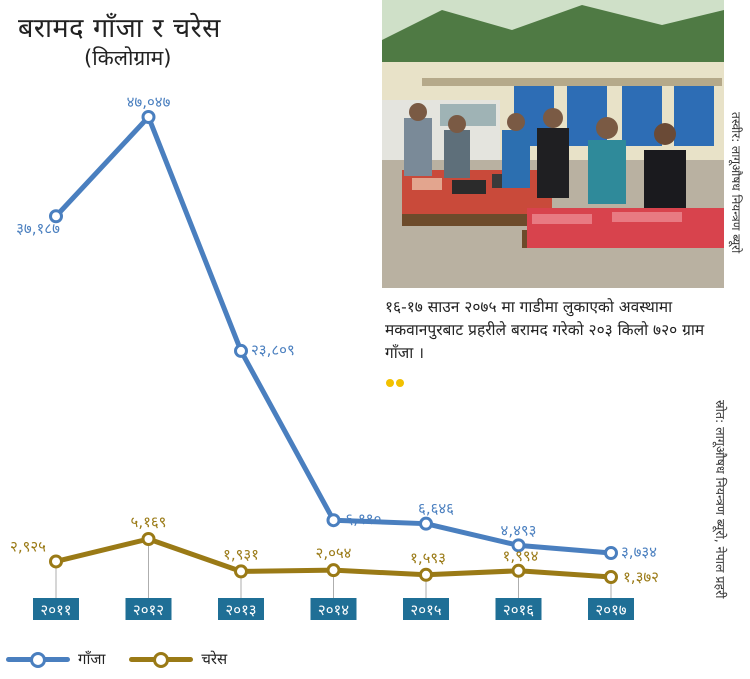 Image resolution: width=750 pixels, height=679 pixels. I want to click on year-label: २०१३, so click(240, 610).